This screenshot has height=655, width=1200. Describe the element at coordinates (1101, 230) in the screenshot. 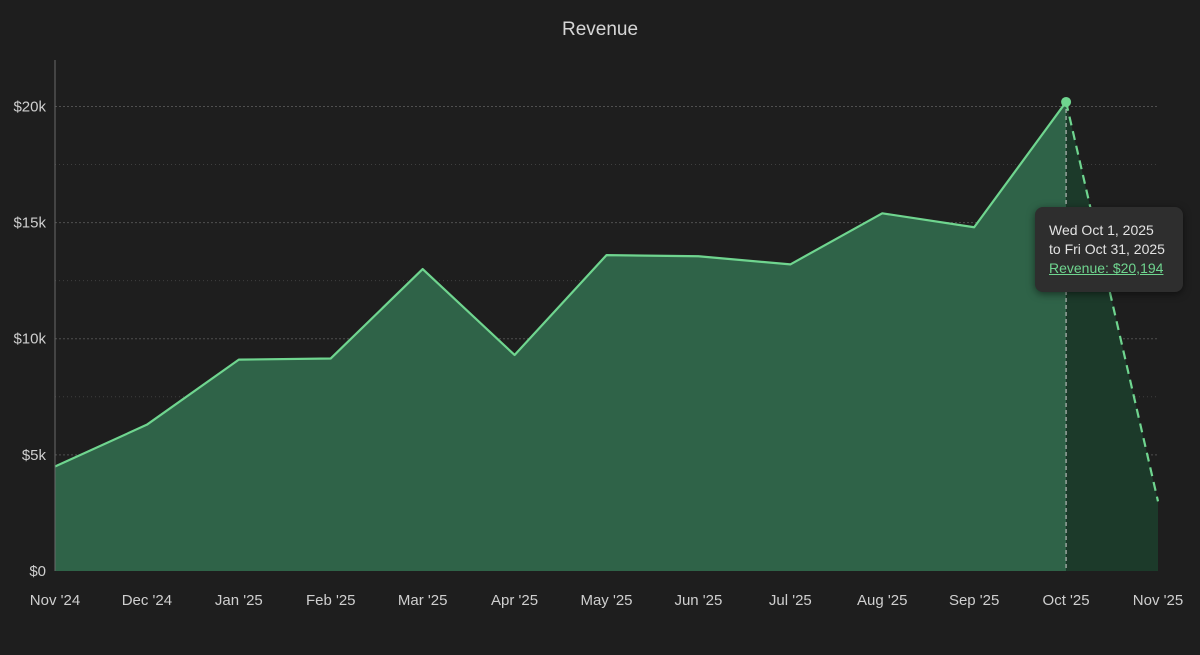

I see `tooltip-date-start: Wed Oct 1, 2025` at that location.